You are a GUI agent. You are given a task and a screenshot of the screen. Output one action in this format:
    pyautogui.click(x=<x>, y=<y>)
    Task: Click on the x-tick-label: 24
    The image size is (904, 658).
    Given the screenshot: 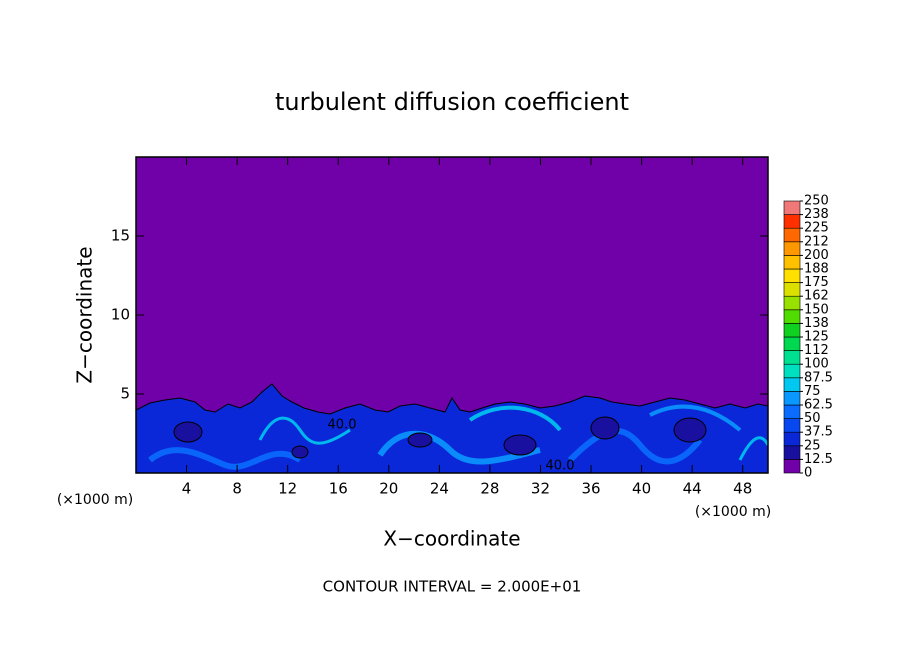 What is the action you would take?
    pyautogui.click(x=439, y=489)
    